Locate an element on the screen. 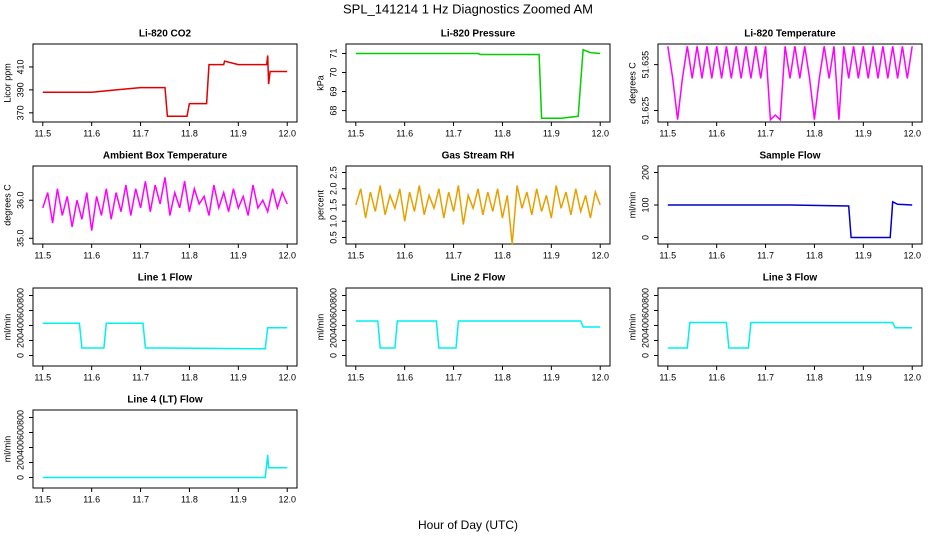 Image resolution: width=936 pixels, height=540 pixels. panel-title: Gas Stream RH is located at coordinates (478, 156).